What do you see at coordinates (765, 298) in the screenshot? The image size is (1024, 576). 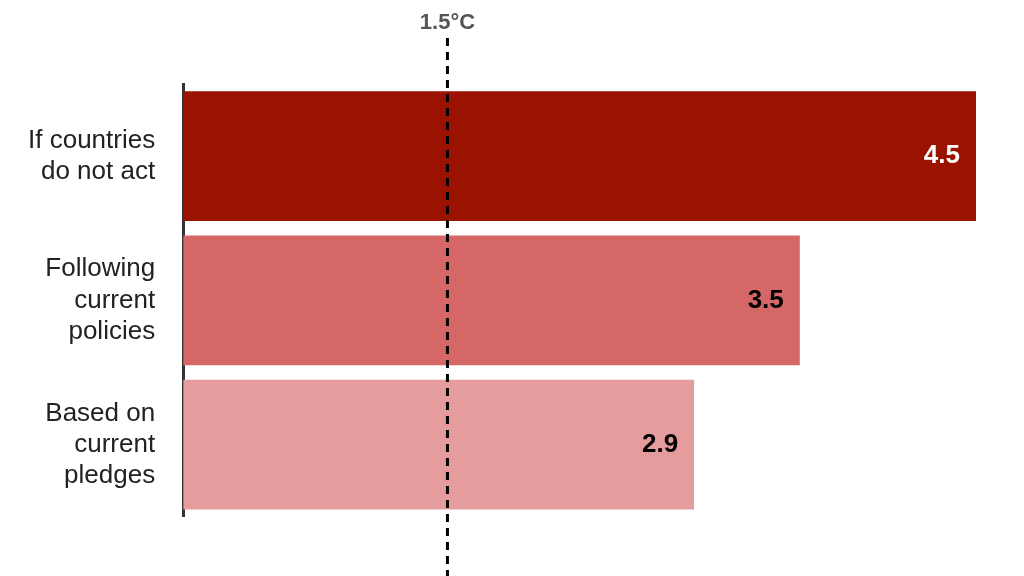 I see `data-label: 3.5` at bounding box center [765, 298].